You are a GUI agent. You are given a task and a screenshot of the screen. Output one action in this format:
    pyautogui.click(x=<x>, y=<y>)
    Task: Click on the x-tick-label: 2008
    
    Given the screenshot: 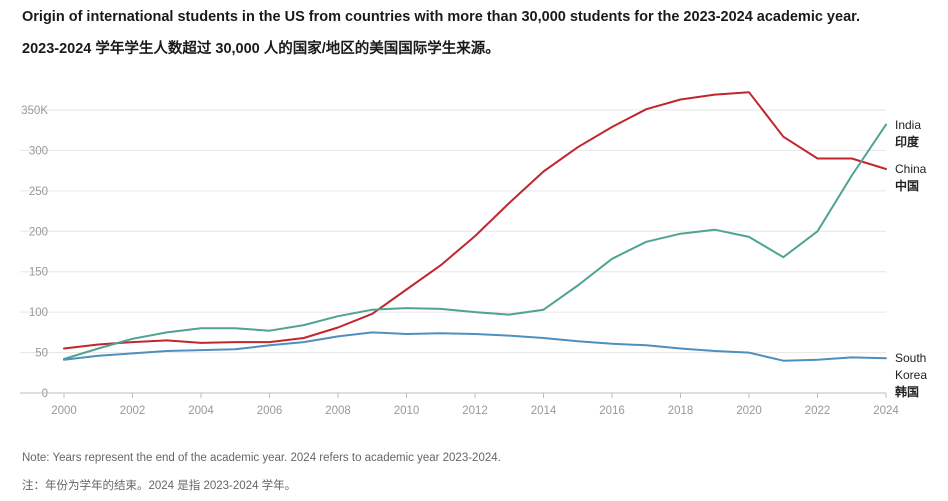 What is the action you would take?
    pyautogui.click(x=338, y=411)
    